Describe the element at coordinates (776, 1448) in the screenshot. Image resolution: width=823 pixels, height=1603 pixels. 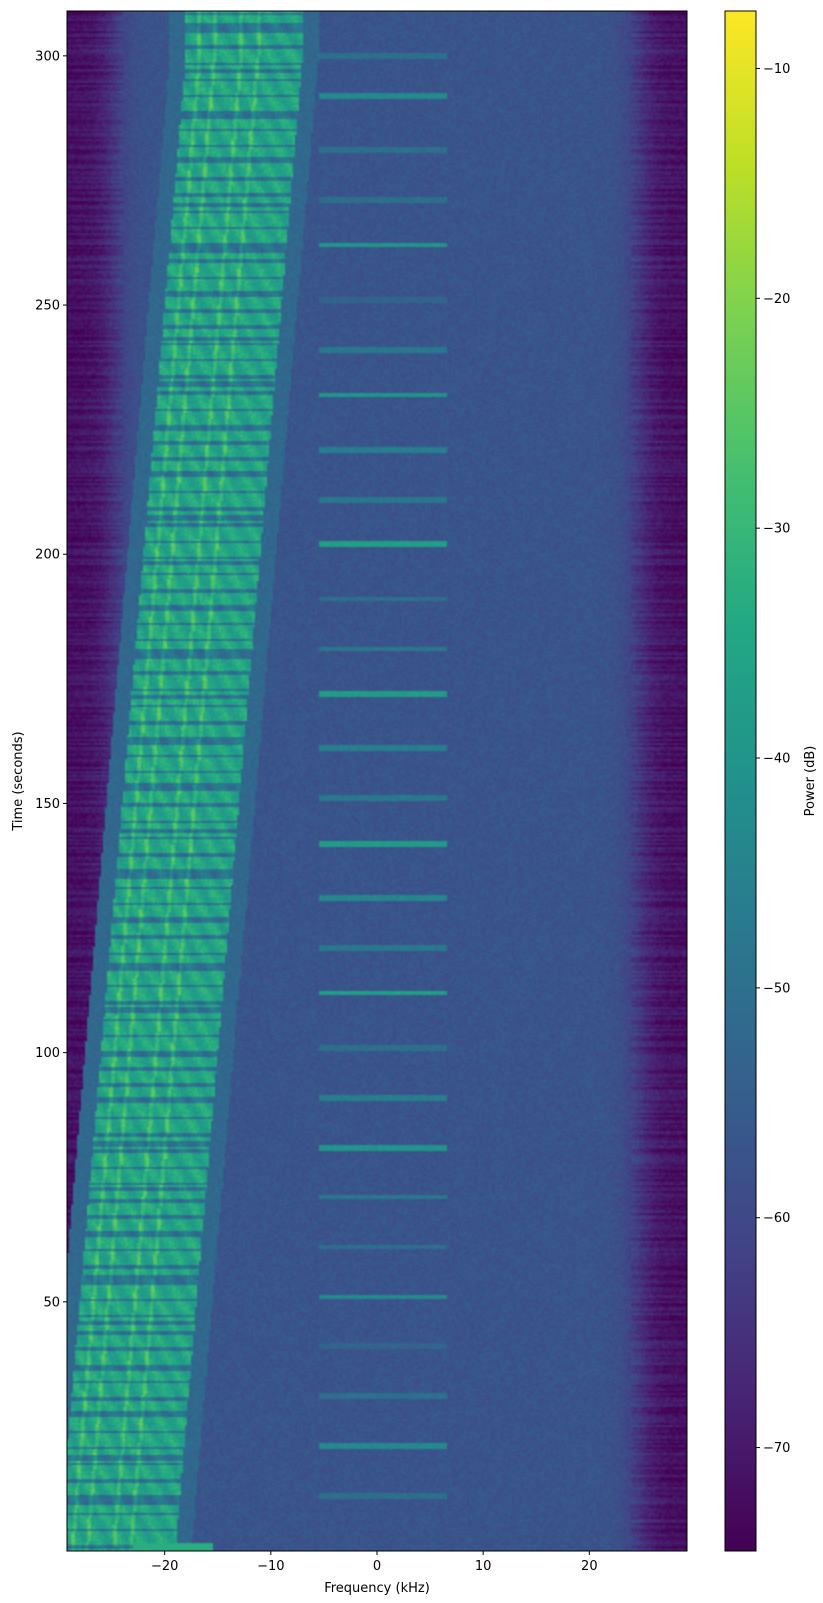
I see `colorbar-tick-label: −70` at that location.